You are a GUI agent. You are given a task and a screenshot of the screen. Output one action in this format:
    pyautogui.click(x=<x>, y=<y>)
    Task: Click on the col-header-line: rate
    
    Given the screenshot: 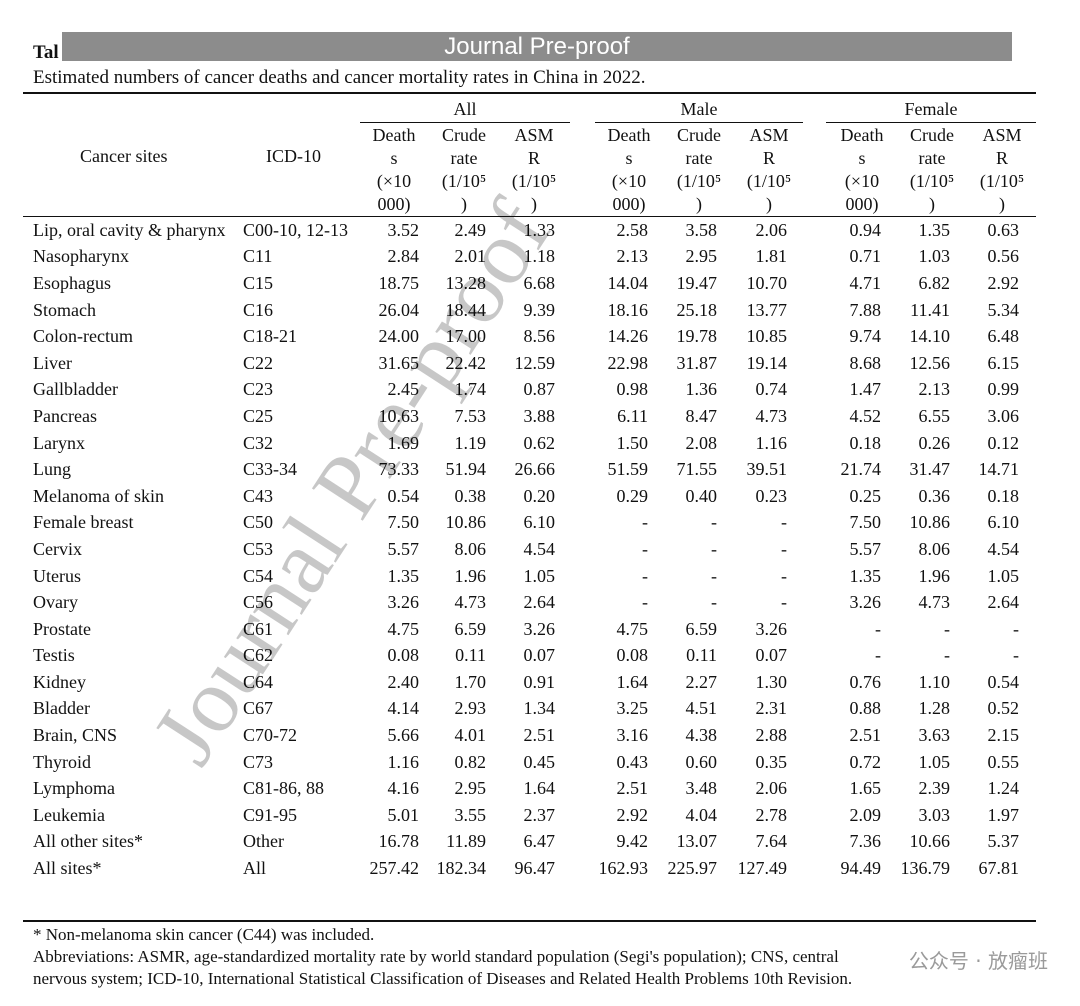 What is the action you would take?
    pyautogui.click(x=932, y=158)
    